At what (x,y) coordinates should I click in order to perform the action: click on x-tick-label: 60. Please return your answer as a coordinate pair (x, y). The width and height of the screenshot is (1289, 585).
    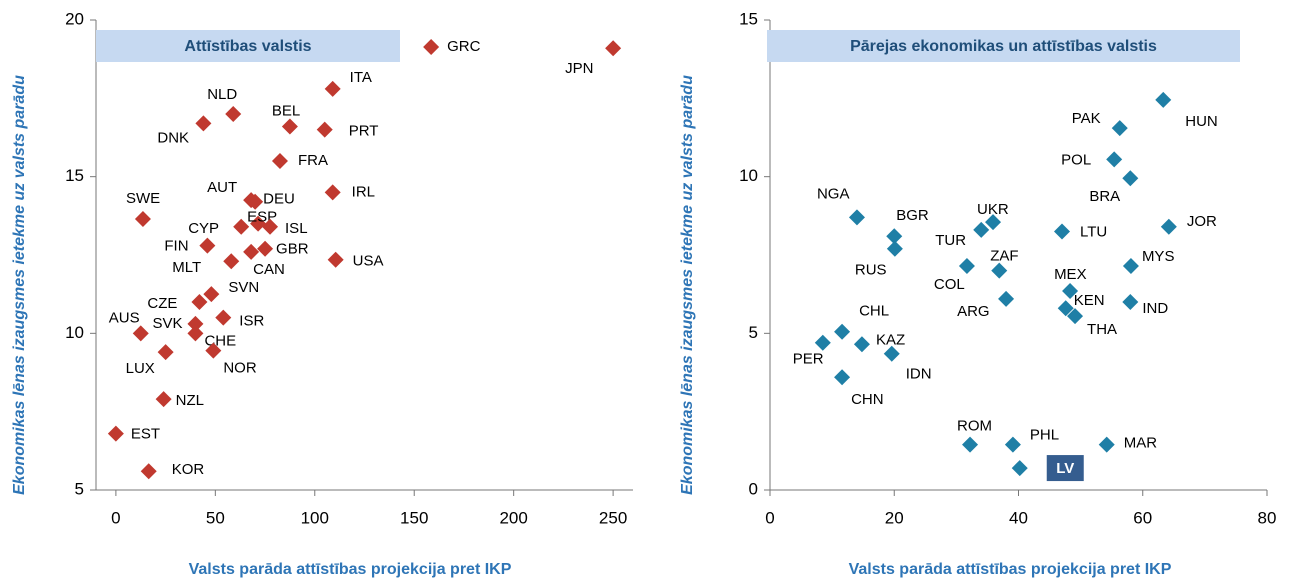
    Looking at the image, I should click on (1142, 517).